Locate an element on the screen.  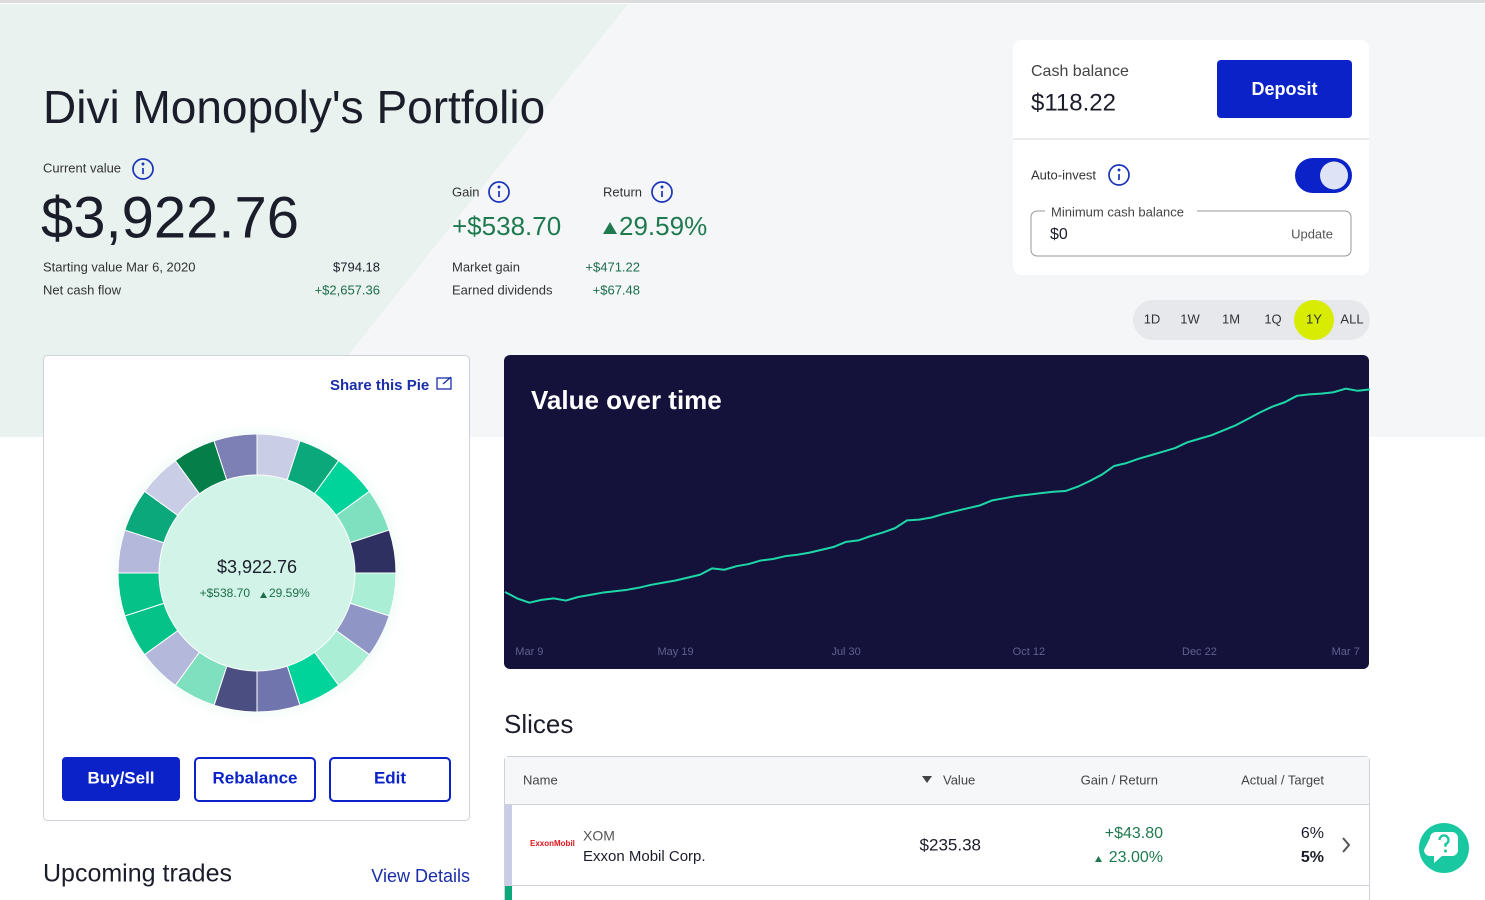
update-button: Update is located at coordinates (1312, 233).